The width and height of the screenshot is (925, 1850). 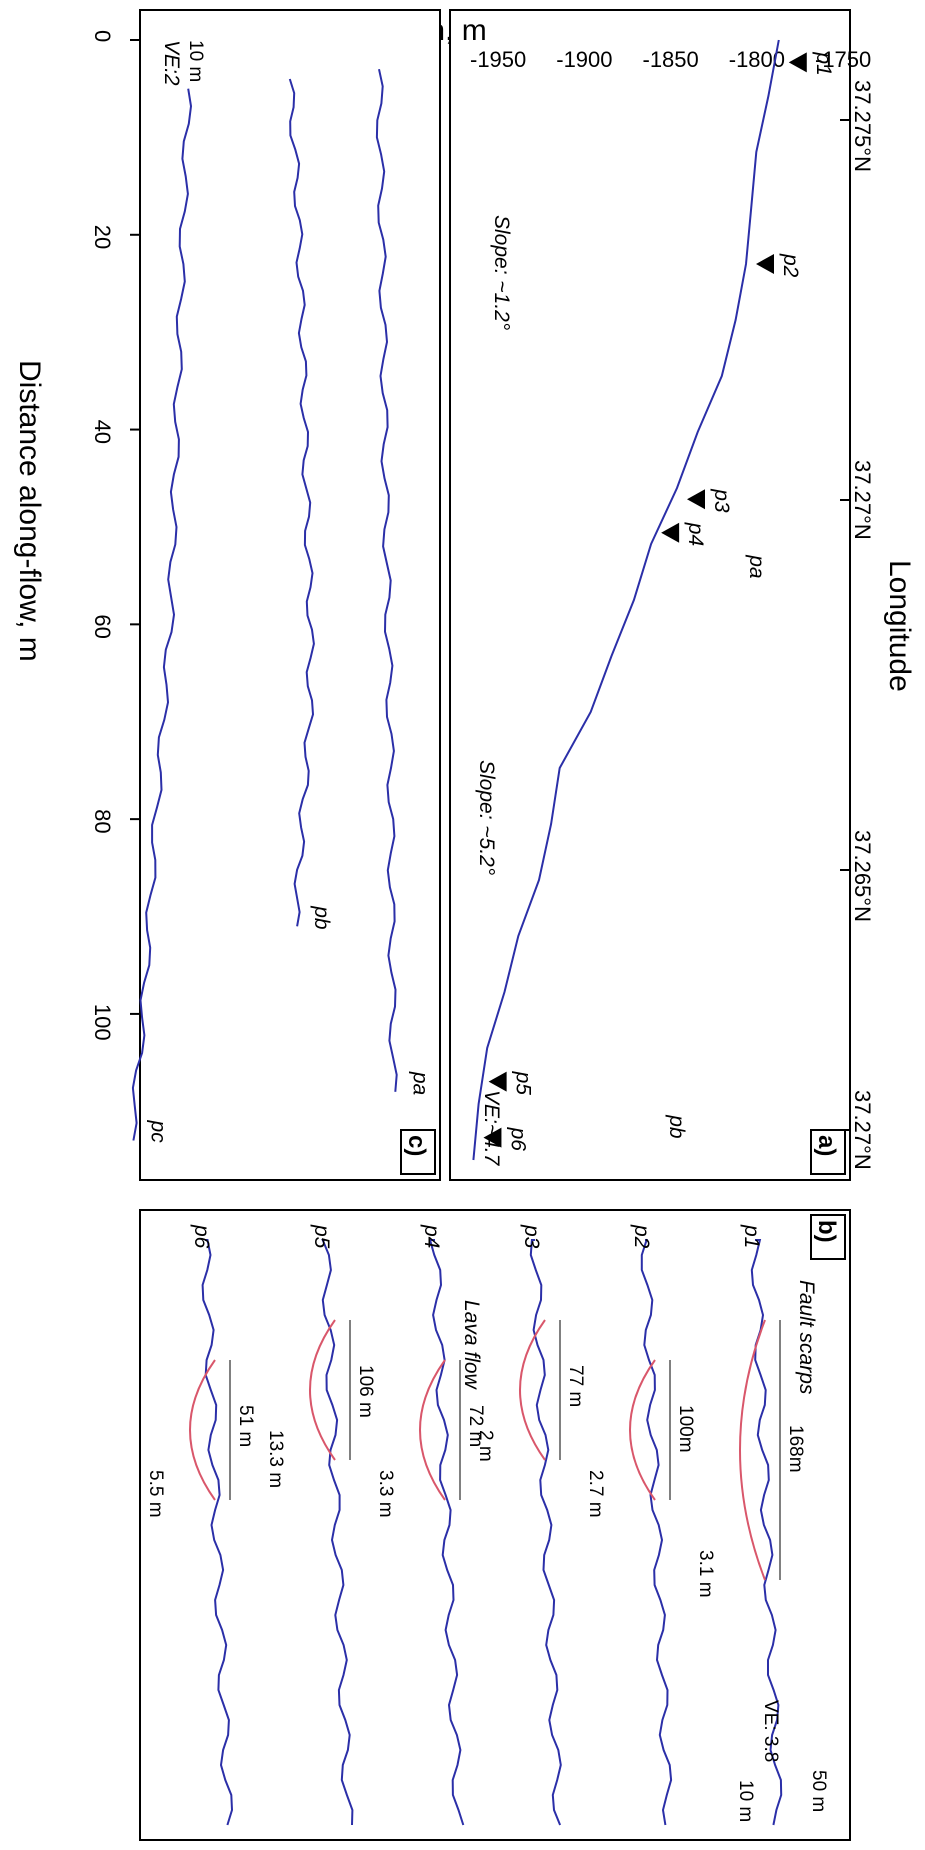 I want to click on lava-width-label: 51 m, so click(x=245, y=1426).